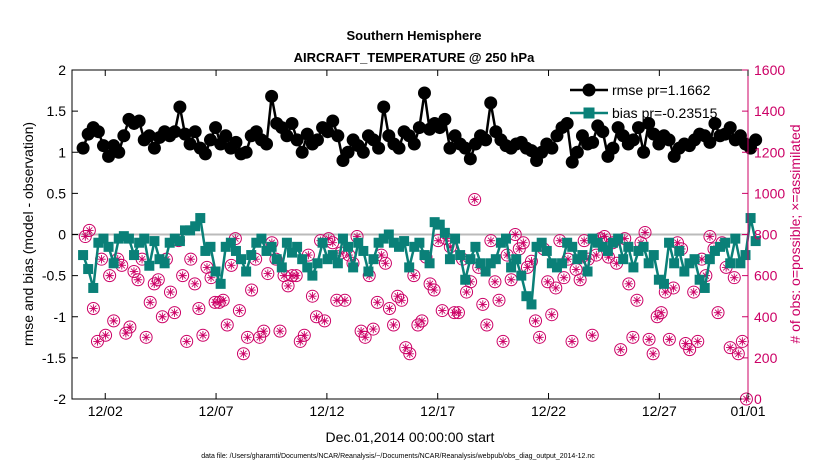  What do you see at coordinates (28, 234) in the screenshot?
I see `y-left-axis-label: rmse and bias (model - observation)` at bounding box center [28, 234].